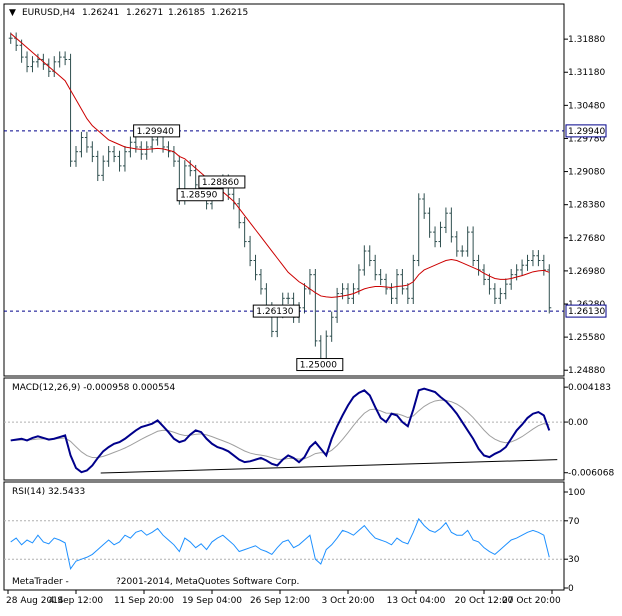 The height and width of the screenshot is (616, 622). I want to click on level-price-label: 1.29940, so click(586, 132).